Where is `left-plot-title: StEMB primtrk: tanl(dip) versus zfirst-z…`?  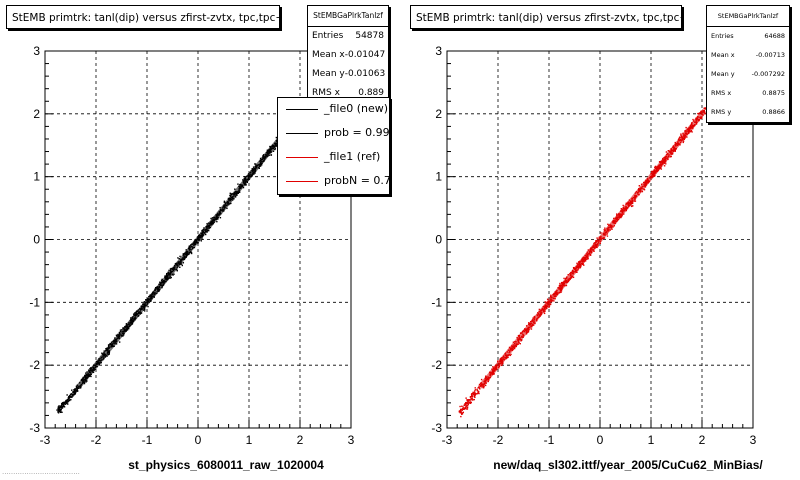 left-plot-title: StEMB primtrk: tanl(dip) versus zfirst-z… is located at coordinates (143, 17).